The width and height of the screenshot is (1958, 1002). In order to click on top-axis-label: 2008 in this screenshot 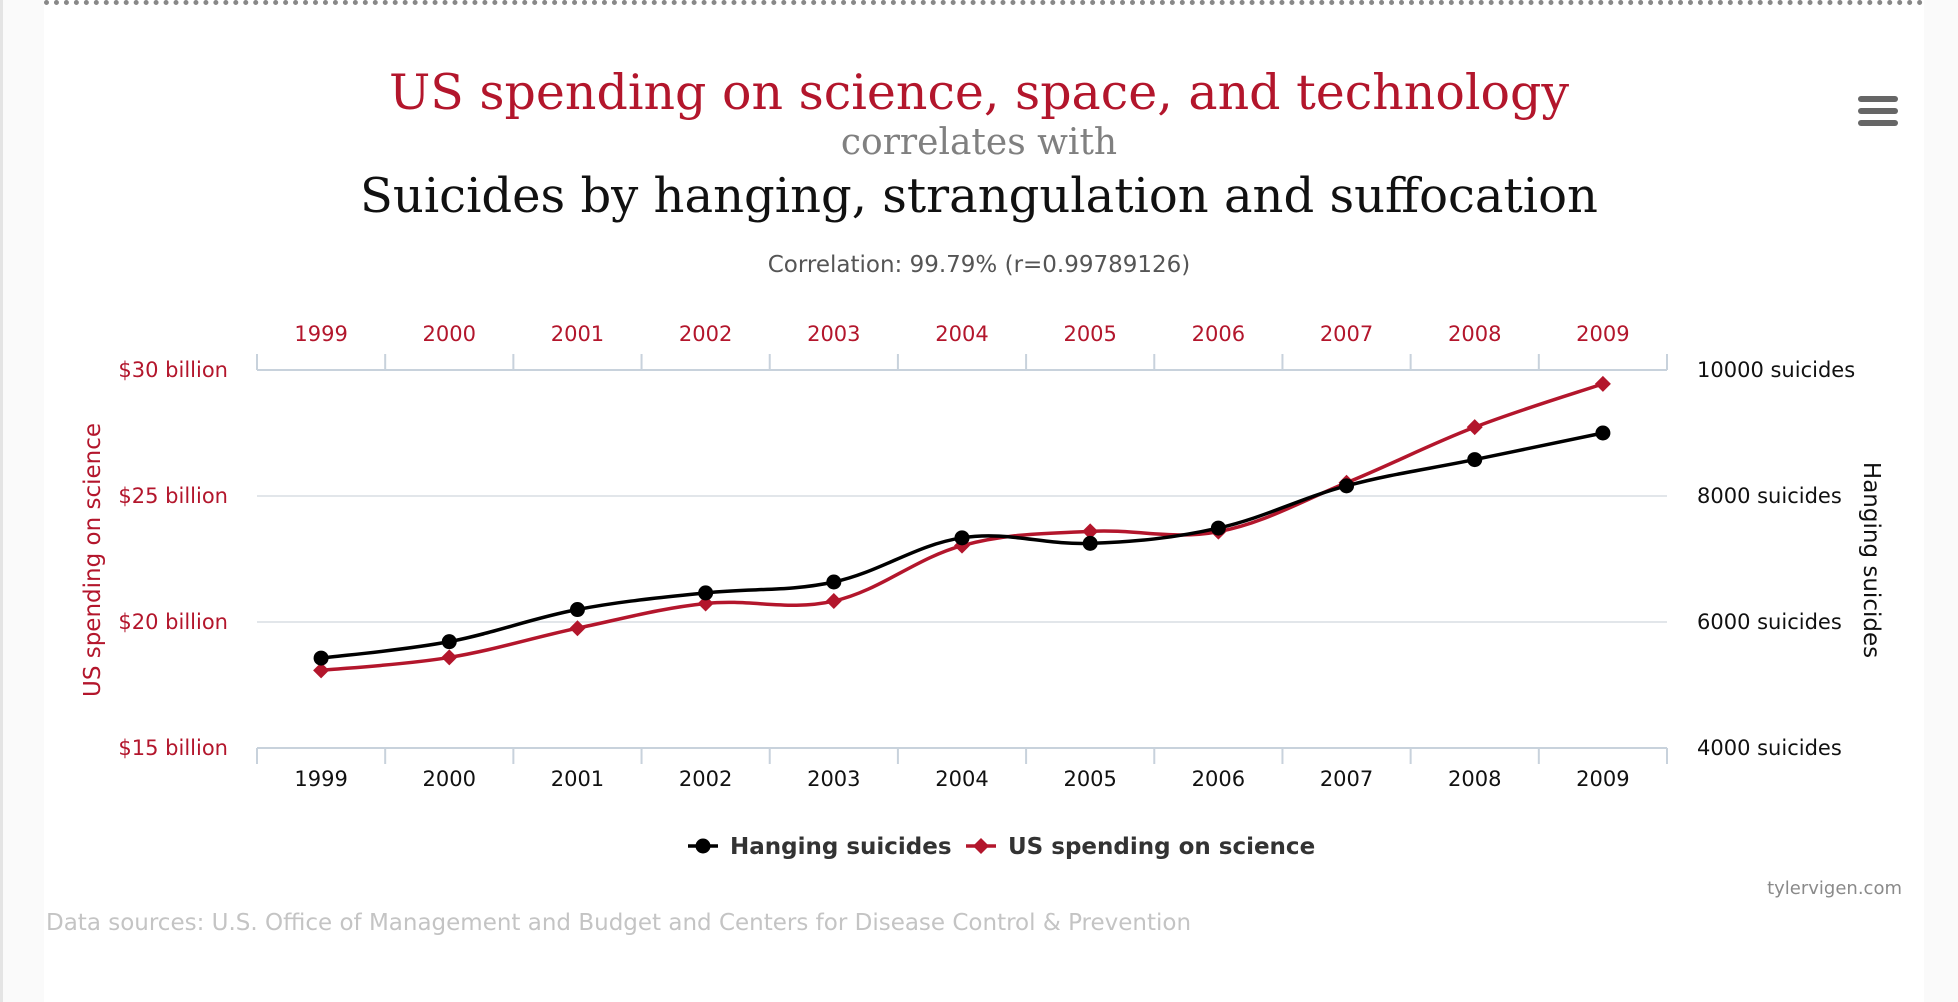, I will do `click(1474, 334)`.